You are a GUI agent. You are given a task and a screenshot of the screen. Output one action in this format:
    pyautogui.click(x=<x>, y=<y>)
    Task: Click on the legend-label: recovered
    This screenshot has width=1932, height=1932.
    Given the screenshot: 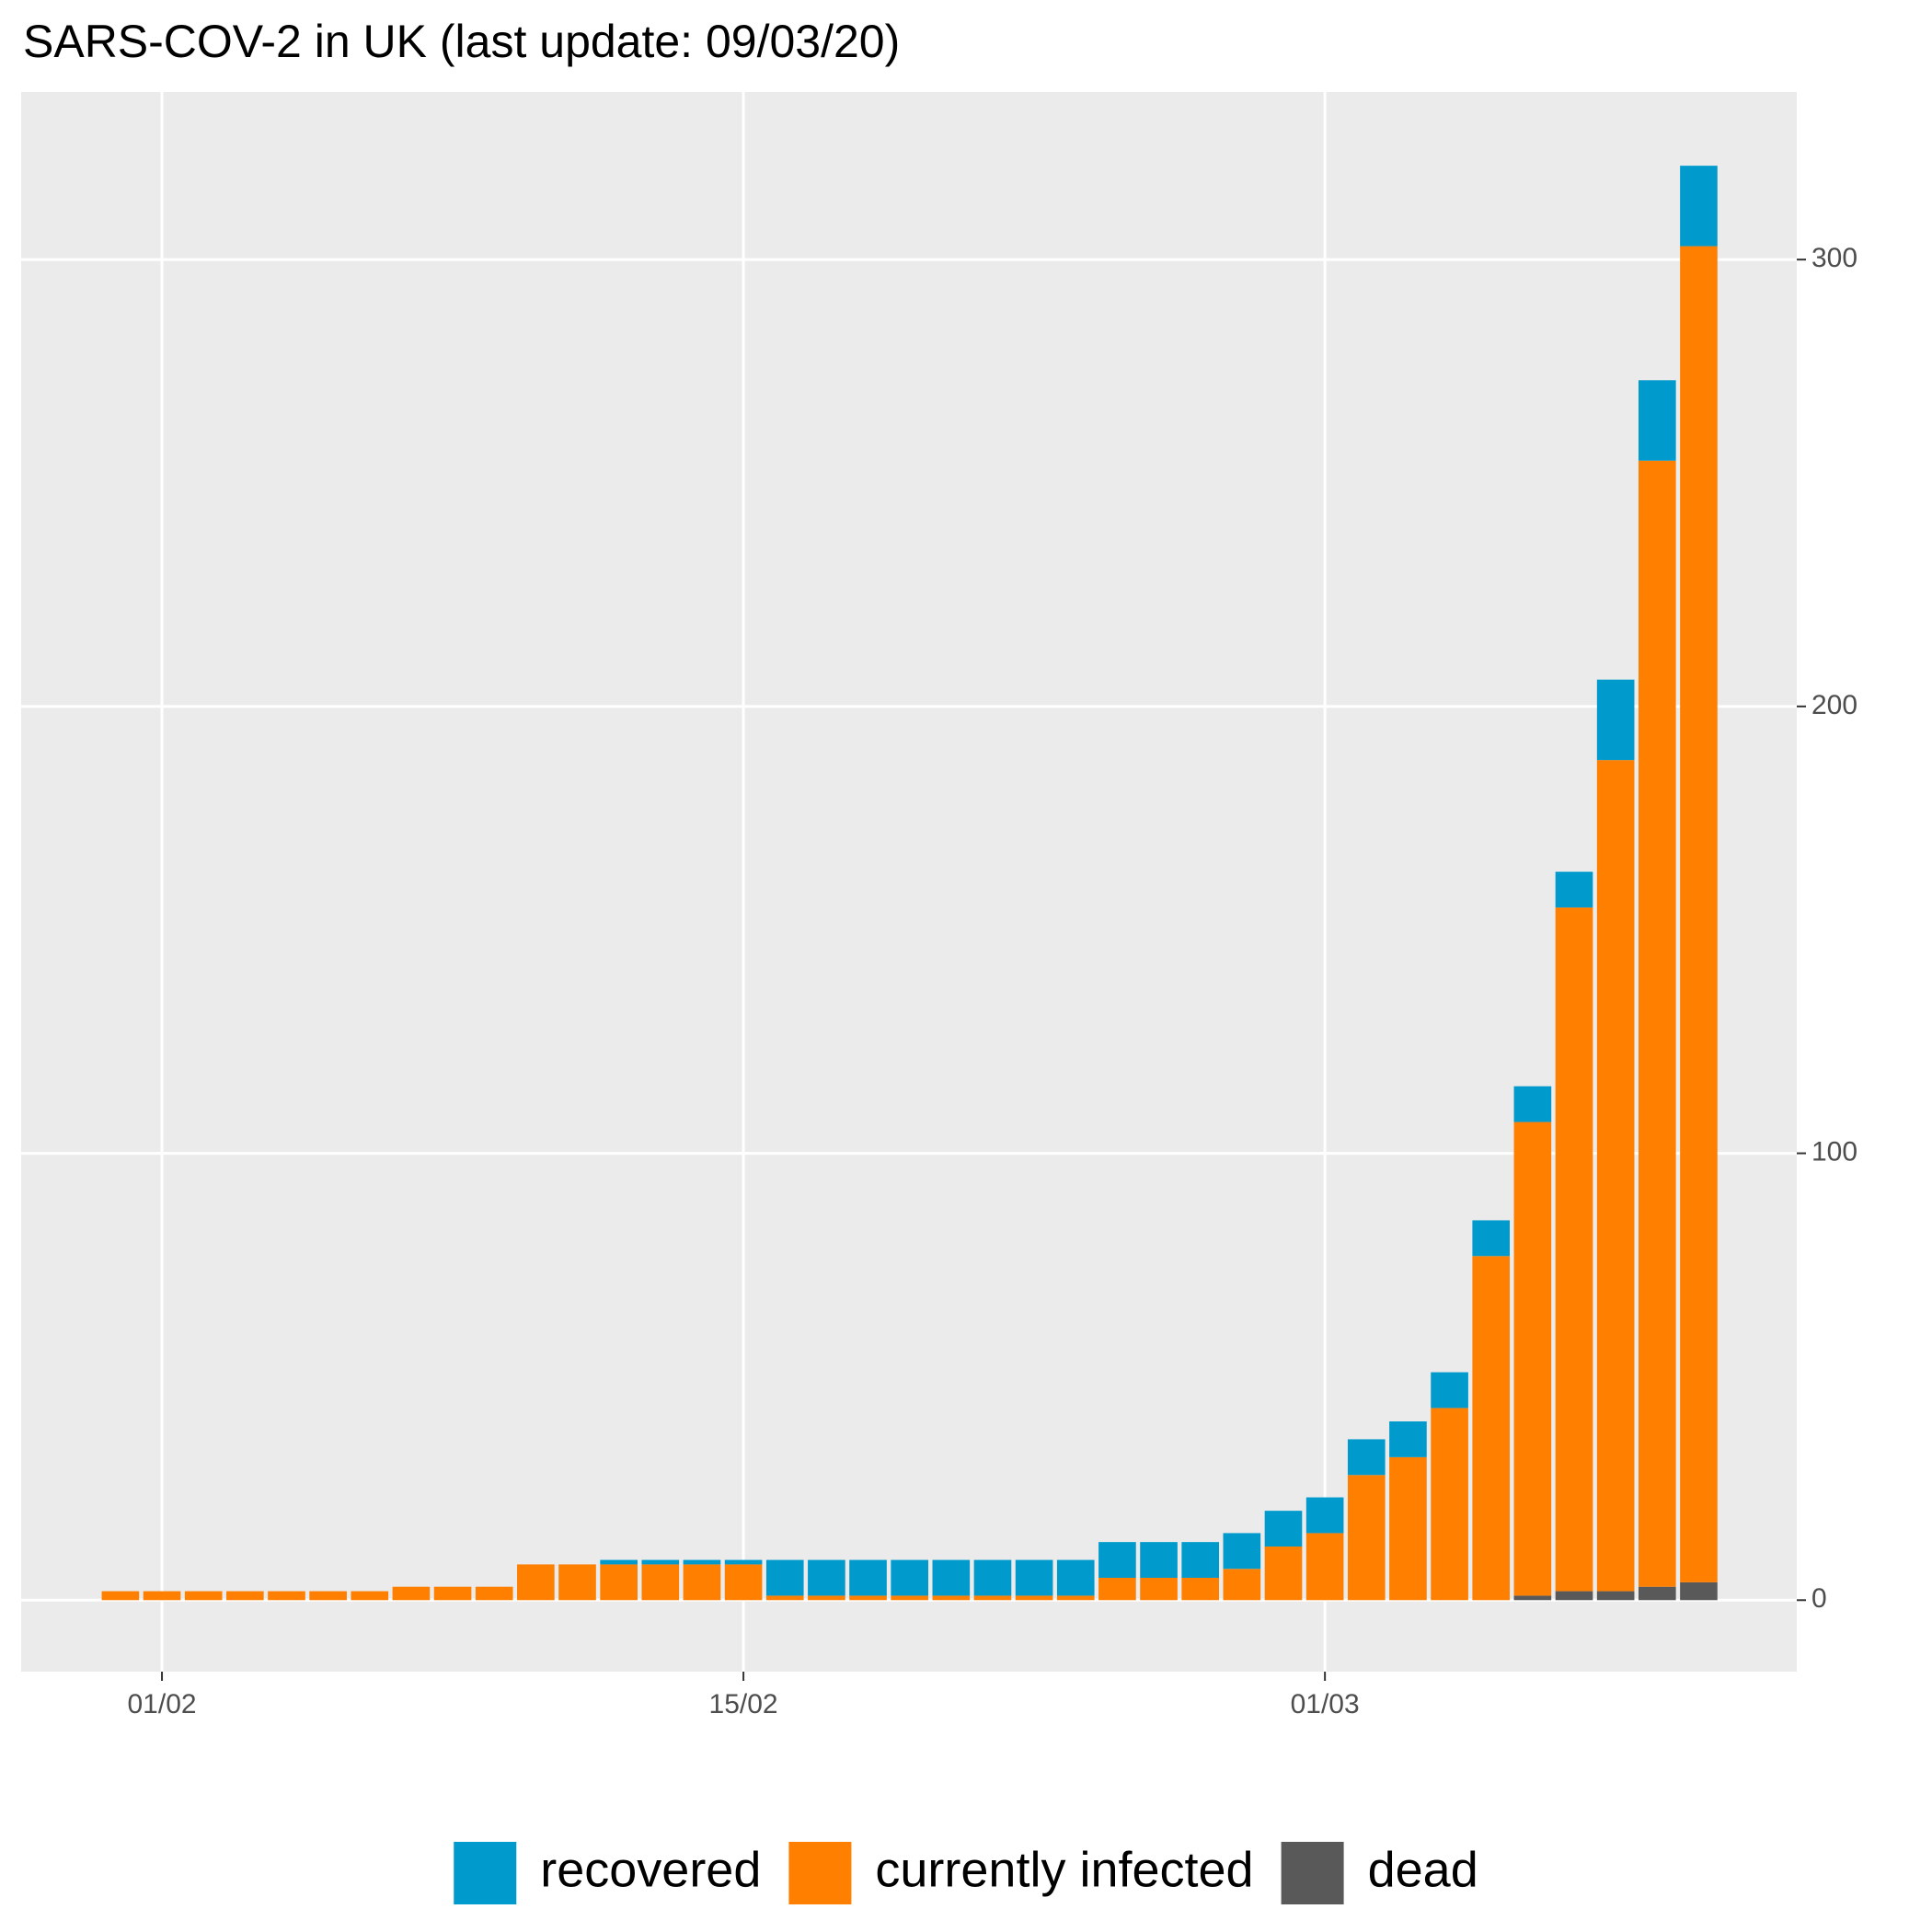 What is the action you would take?
    pyautogui.click(x=650, y=1869)
    